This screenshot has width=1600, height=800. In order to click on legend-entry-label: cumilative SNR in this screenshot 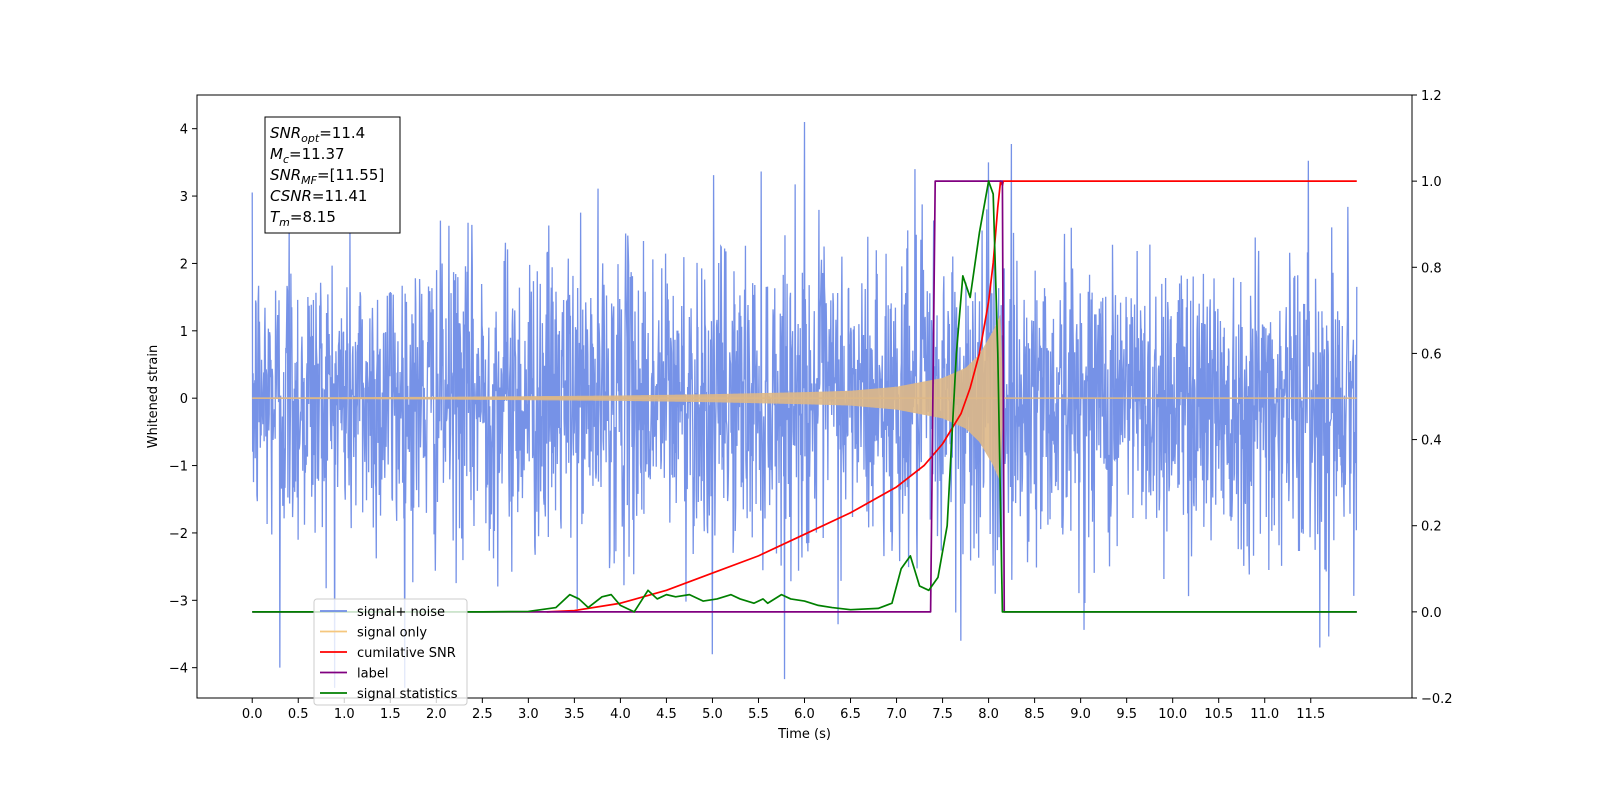, I will do `click(406, 653)`.